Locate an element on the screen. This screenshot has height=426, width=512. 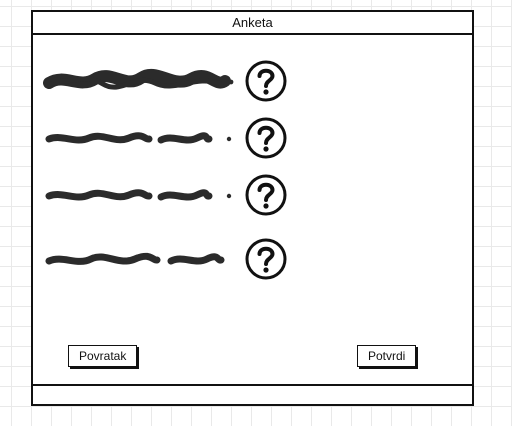
status-bar is located at coordinates (252, 394).